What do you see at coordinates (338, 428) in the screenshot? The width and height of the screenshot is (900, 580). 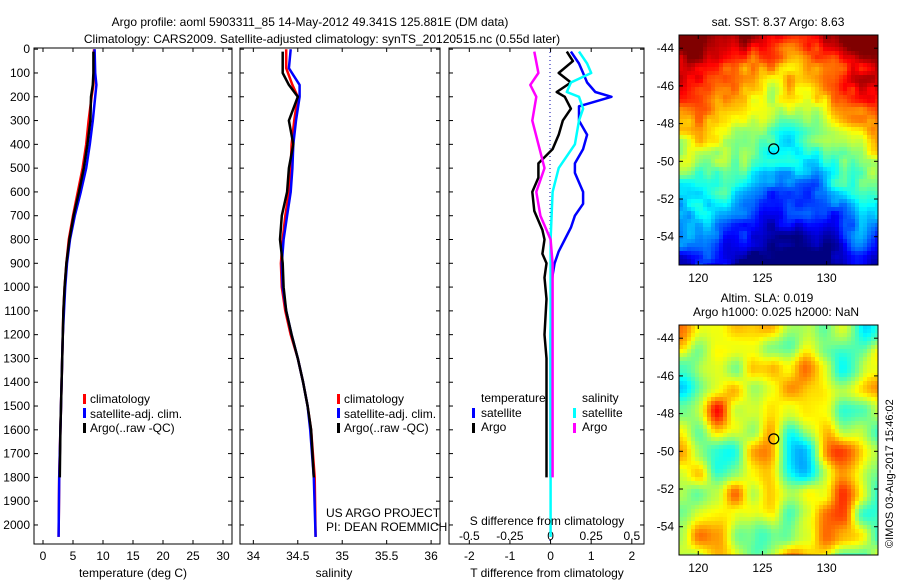 I see `legend-swatch-argo` at bounding box center [338, 428].